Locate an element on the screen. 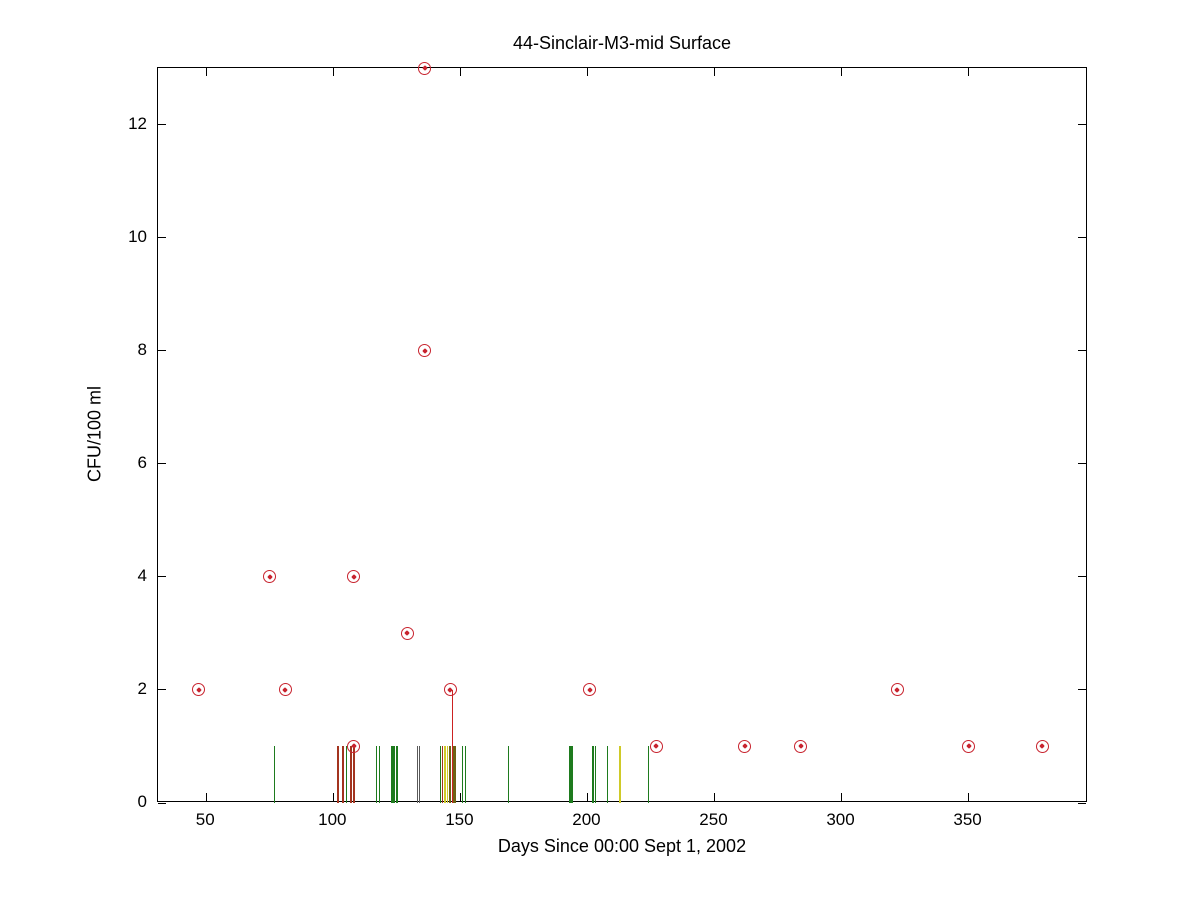 The width and height of the screenshot is (1200, 900). x-axis-label: Days Since 00:00 Sept 1, 2002 is located at coordinates (622, 846).